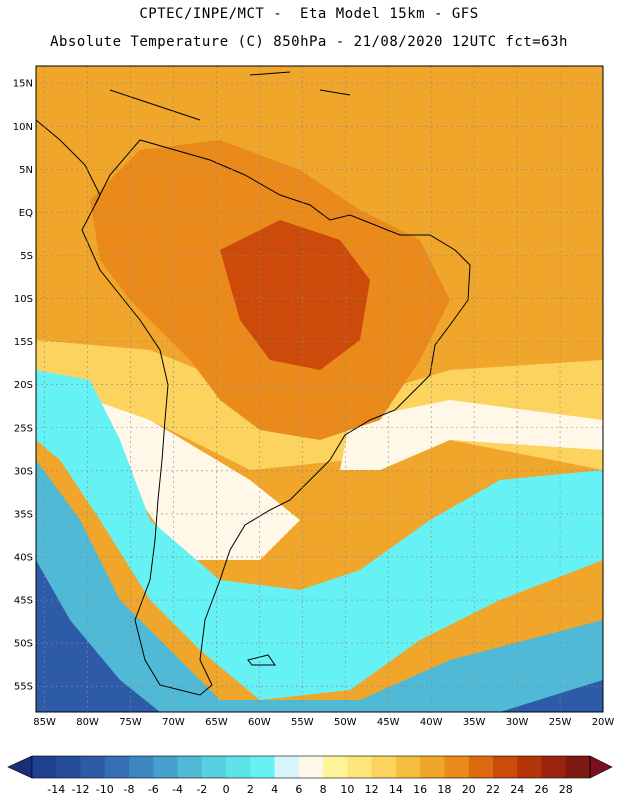 Image resolution: width=618 pixels, height=800 pixels. I want to click on lat-tick-label: 45S, so click(23, 601).